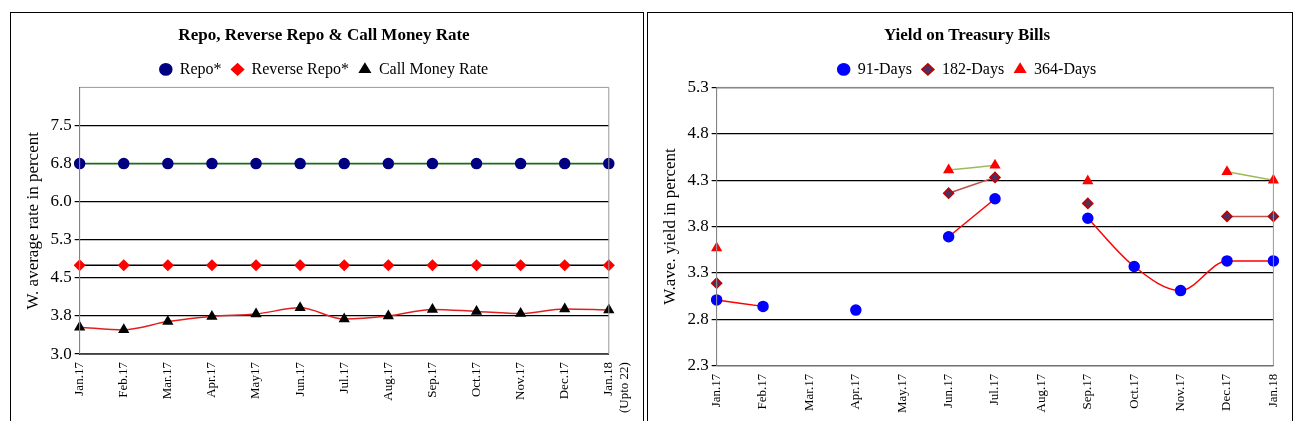 The width and height of the screenshot is (1293, 421). I want to click on legend-label: Call Money Rate, so click(433, 68).